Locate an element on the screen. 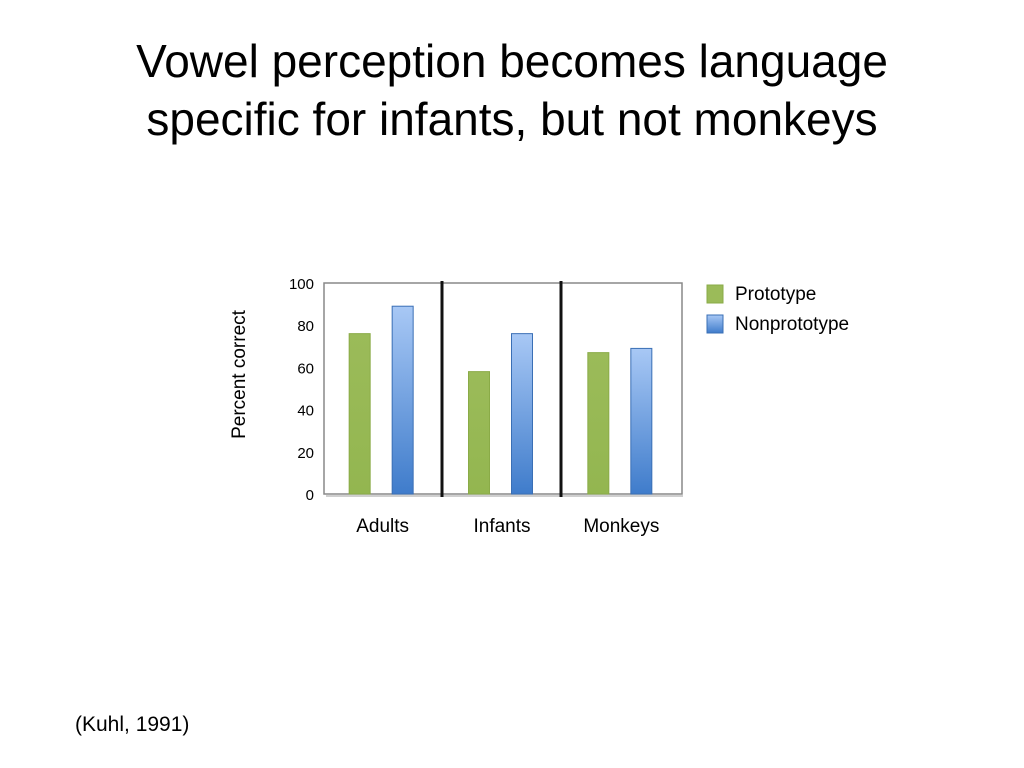 The height and width of the screenshot is (768, 1024). plot-frame is located at coordinates (503, 388).